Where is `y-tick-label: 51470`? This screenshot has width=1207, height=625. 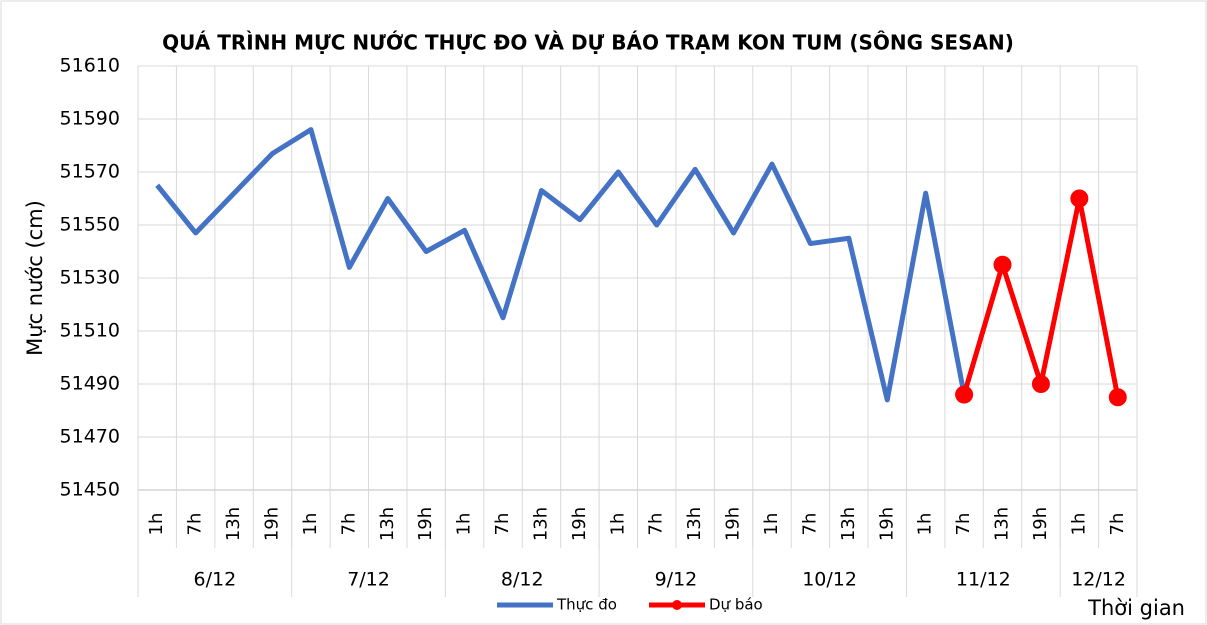
y-tick-label: 51470 is located at coordinates (90, 437).